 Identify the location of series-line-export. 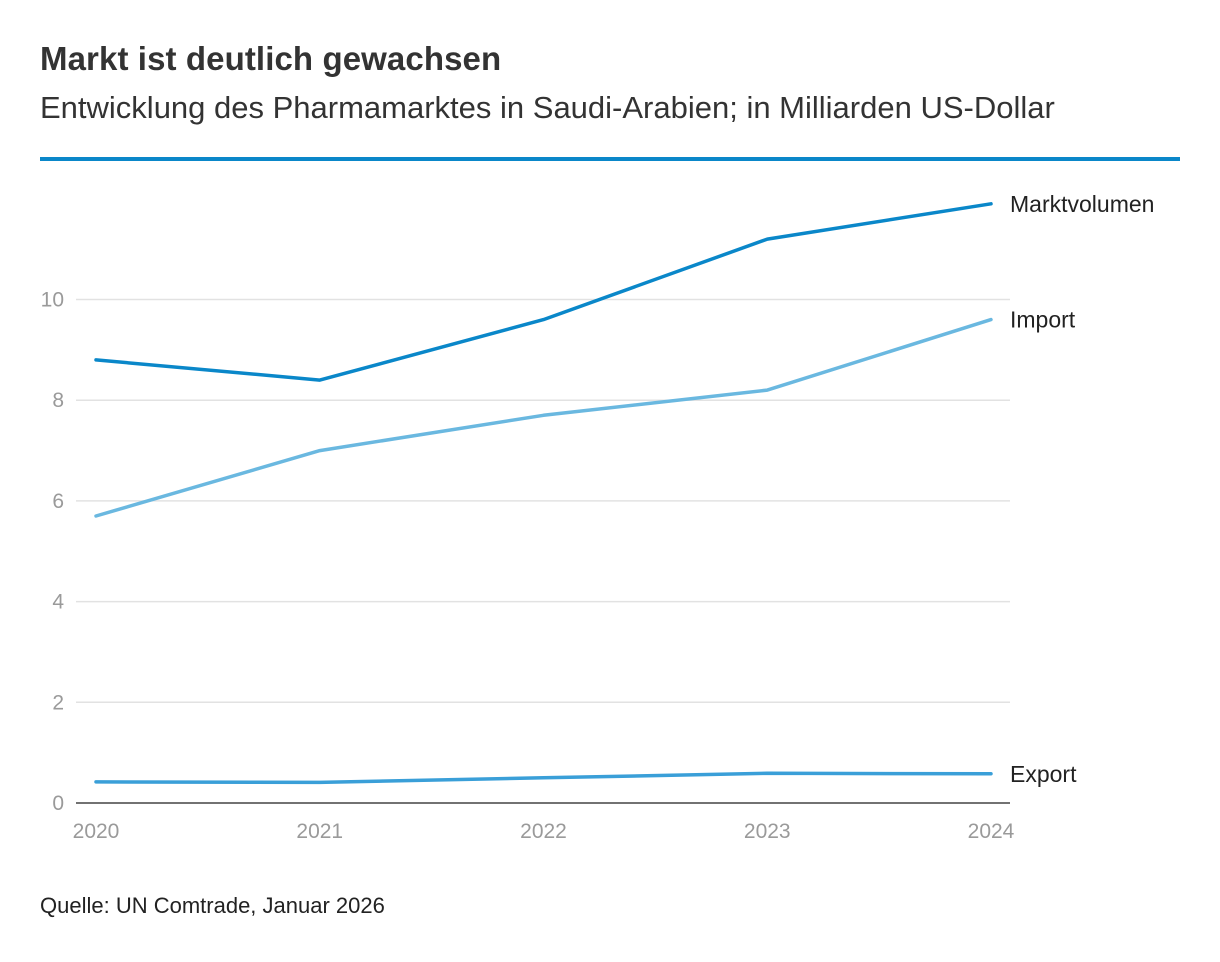
(543, 778).